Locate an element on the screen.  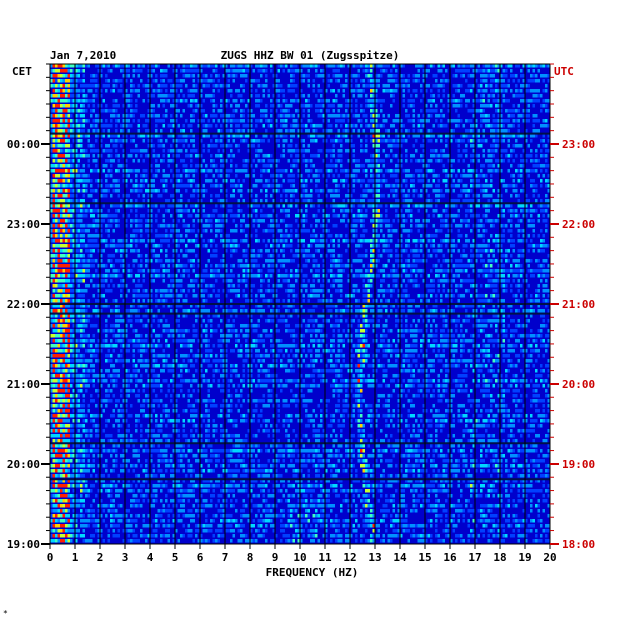
x-tick-label: 18 is located at coordinates (499, 557).